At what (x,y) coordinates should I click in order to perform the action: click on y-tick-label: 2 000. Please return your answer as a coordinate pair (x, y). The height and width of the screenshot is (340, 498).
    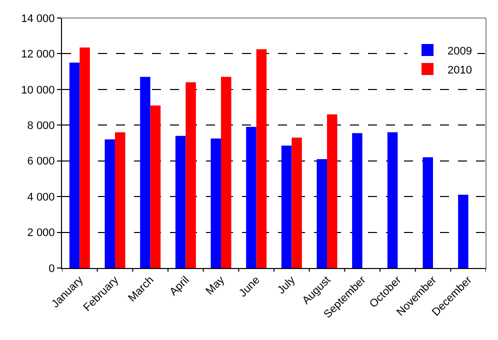
    Looking at the image, I should click on (41, 233).